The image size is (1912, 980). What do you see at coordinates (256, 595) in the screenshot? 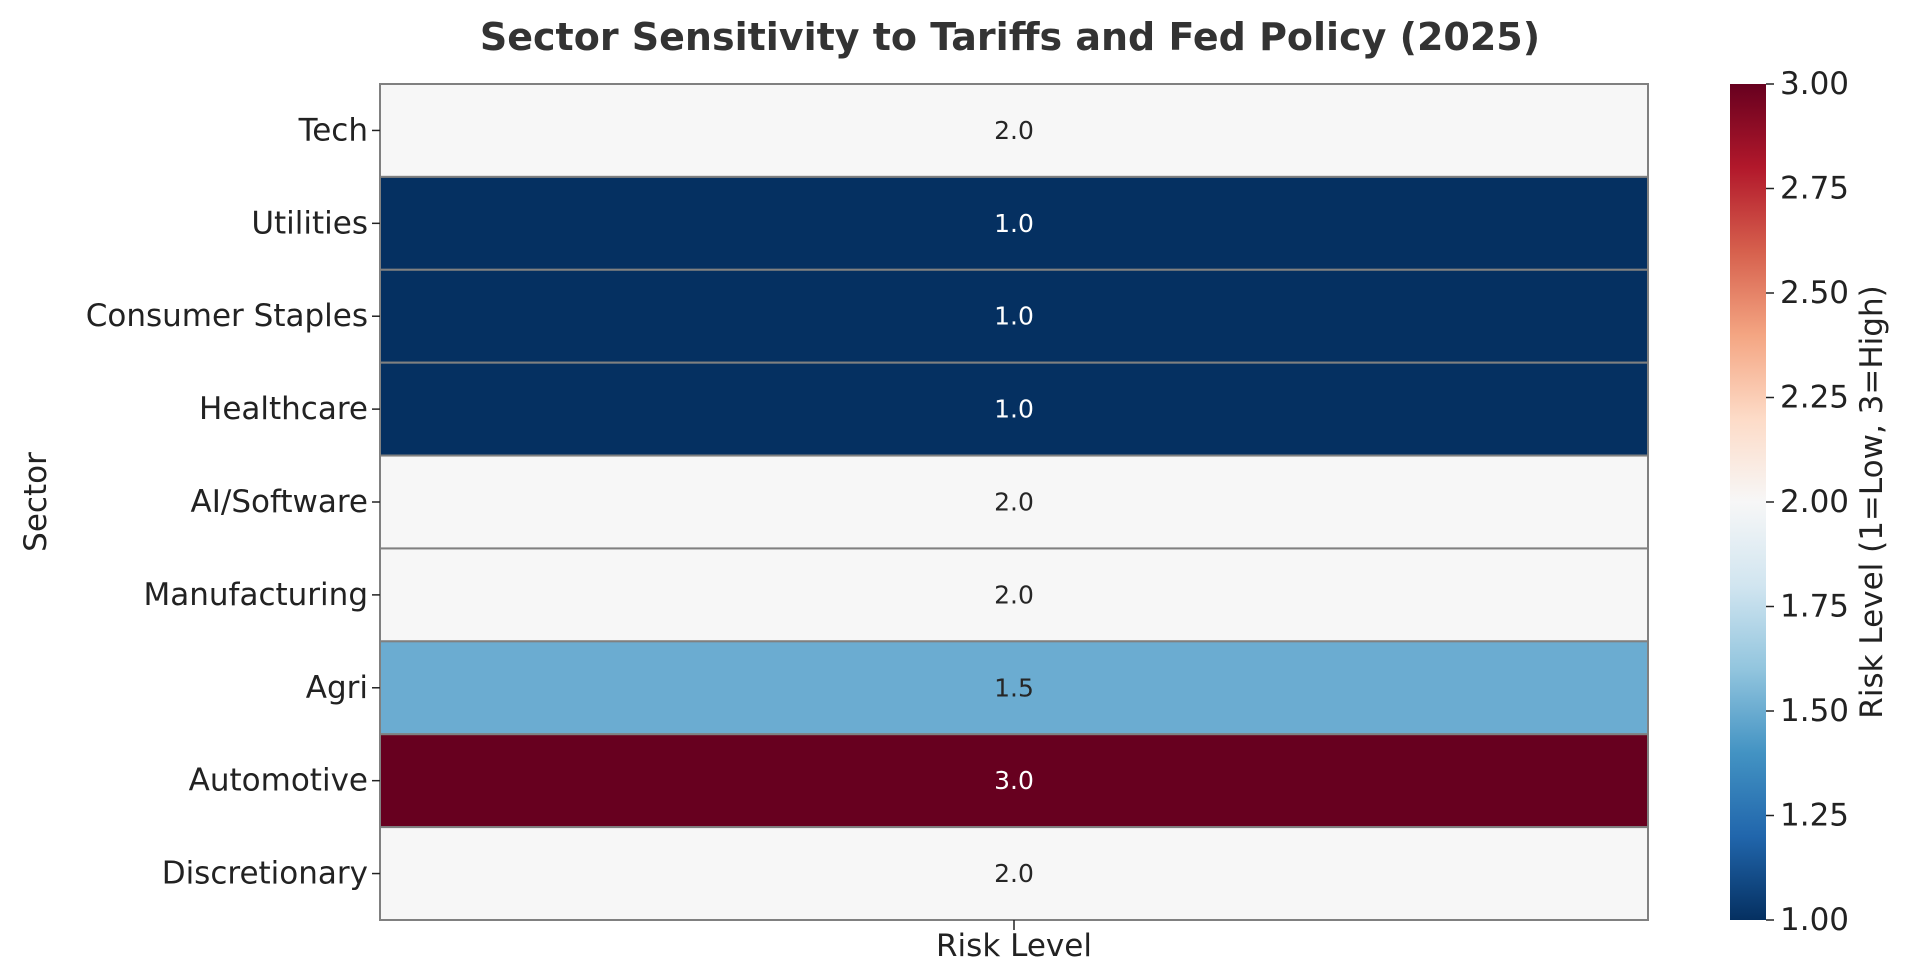
I see `y-tick-label-manufacturing: Manufacturing` at bounding box center [256, 595].